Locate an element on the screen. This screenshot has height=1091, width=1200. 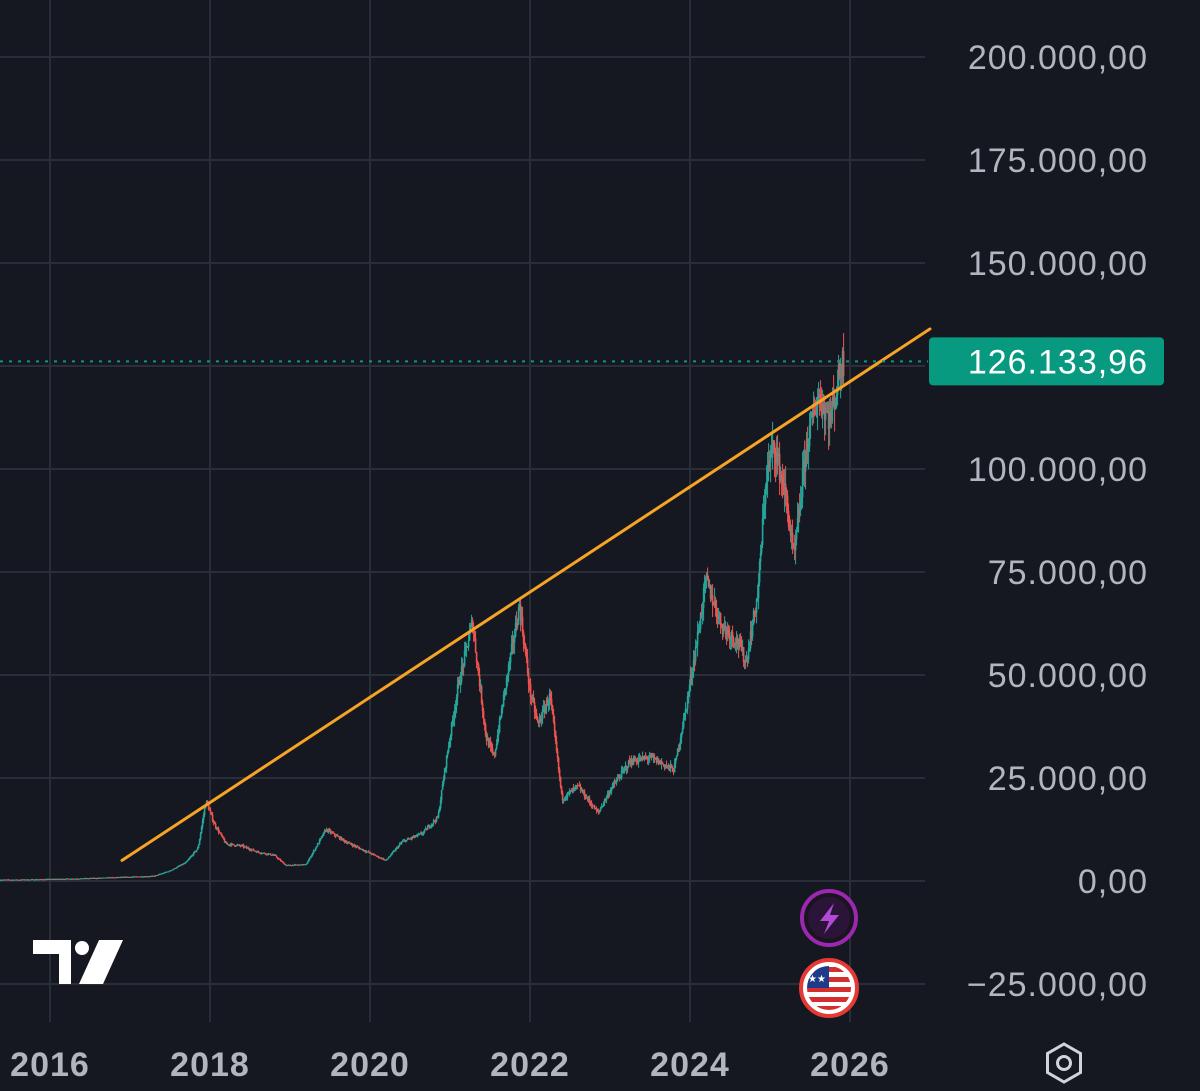
tradingview-logo-icon is located at coordinates (78, 962).